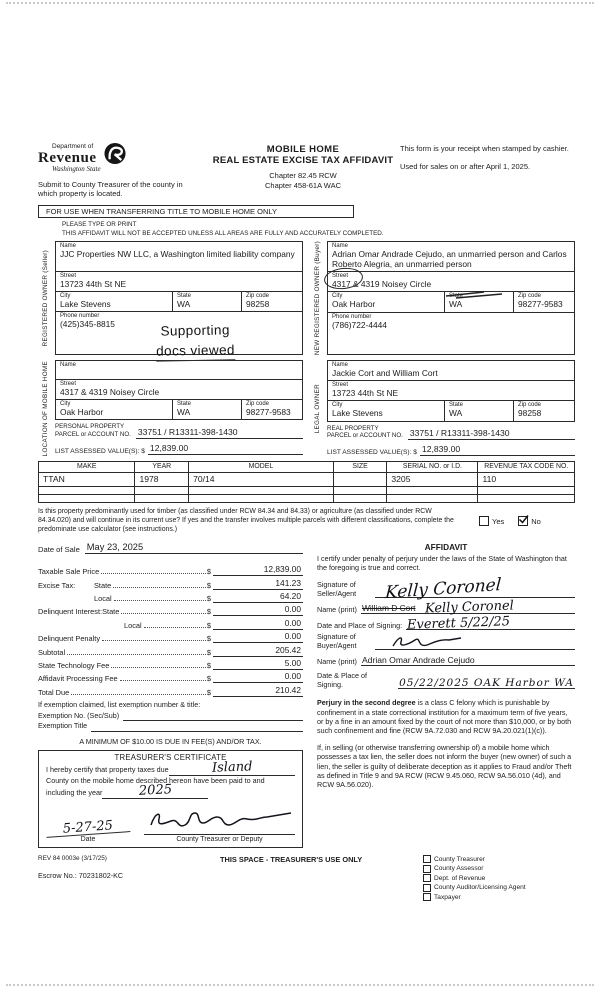 The height and width of the screenshot is (989, 600). Describe the element at coordinates (213, 721) in the screenshot. I see `exemption-number-line` at that location.